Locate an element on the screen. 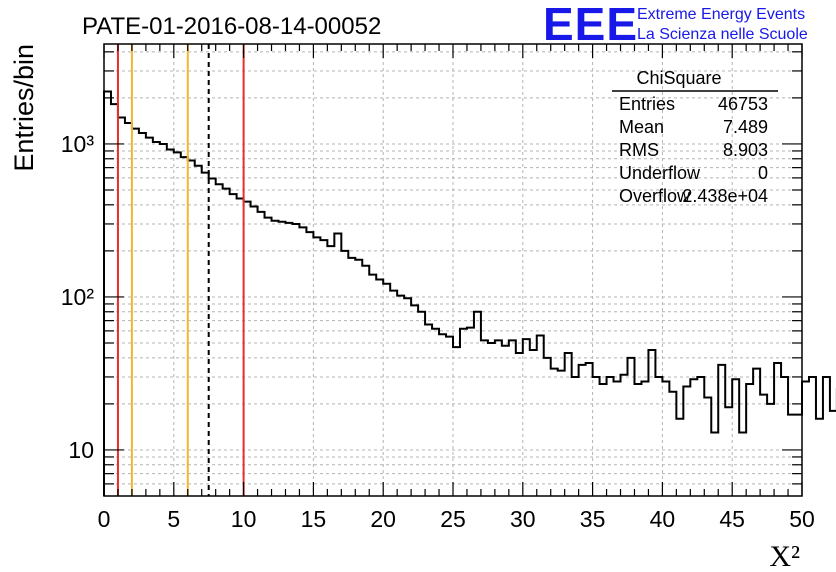  eee-logo-line1: Extreme Energy Events is located at coordinates (721, 14).